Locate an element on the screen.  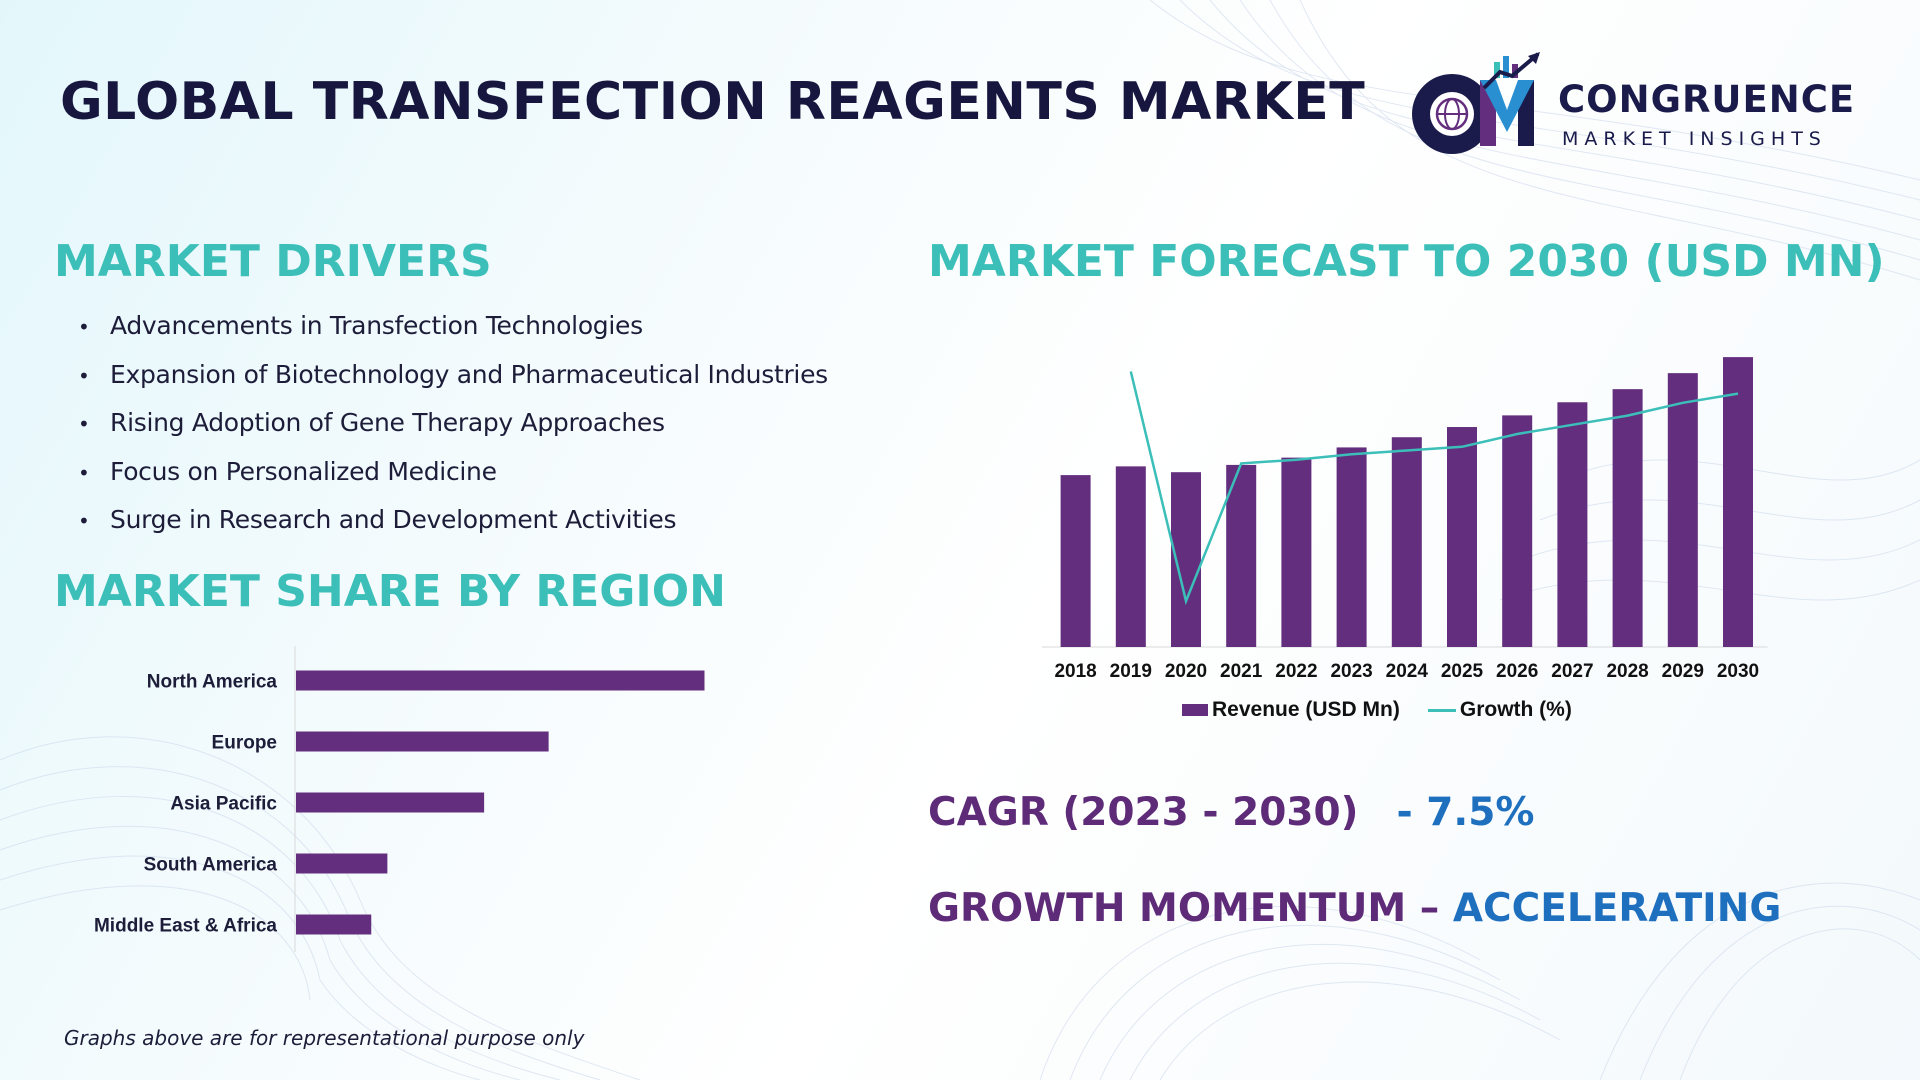
region-tick-label: Europe is located at coordinates (244, 743).